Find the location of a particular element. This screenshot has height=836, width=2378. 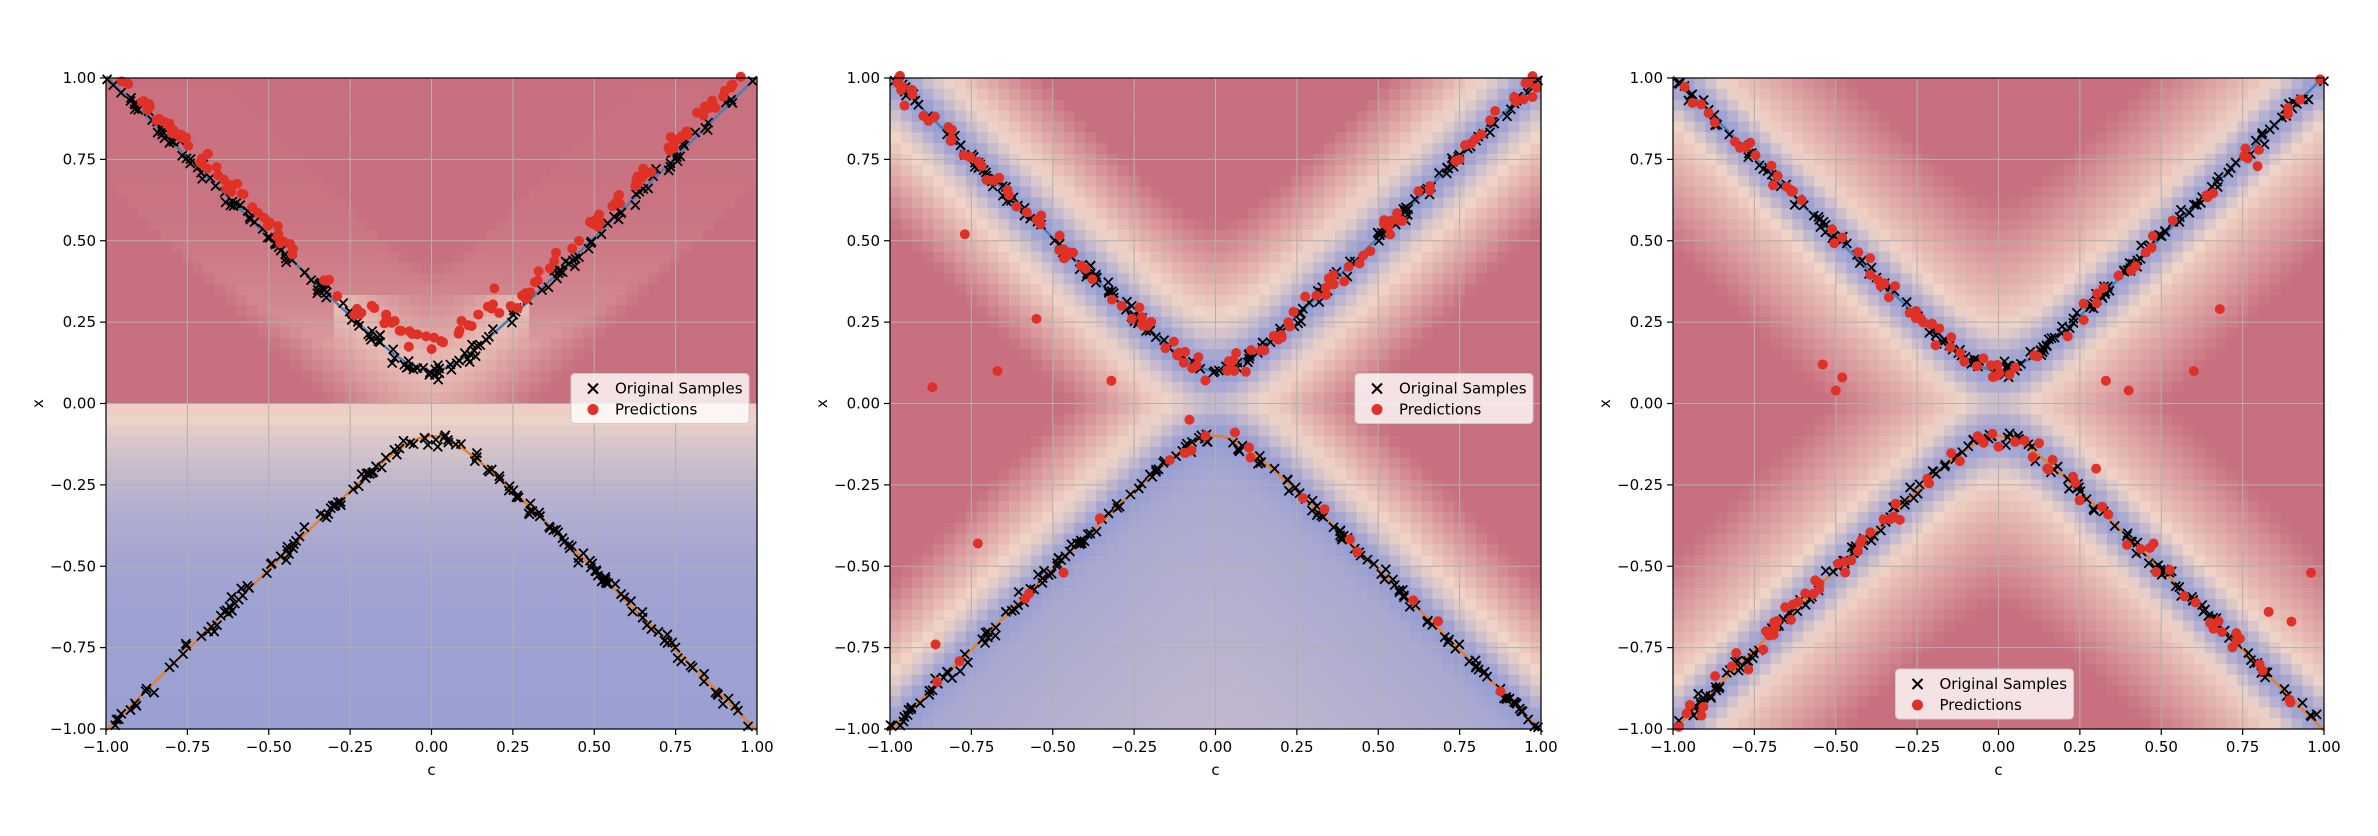

prediction-point is located at coordinates (494, 288).